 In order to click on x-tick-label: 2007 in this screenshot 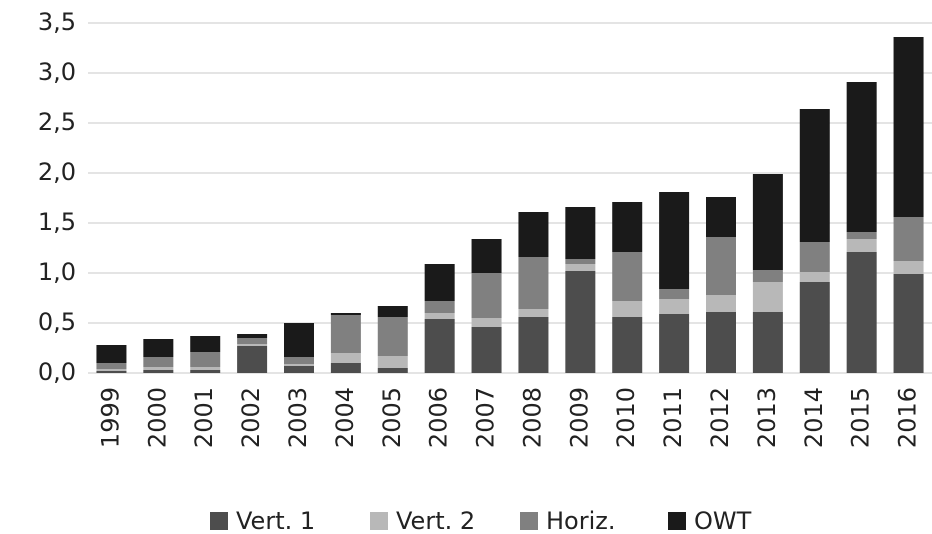, I will do `click(486, 417)`.